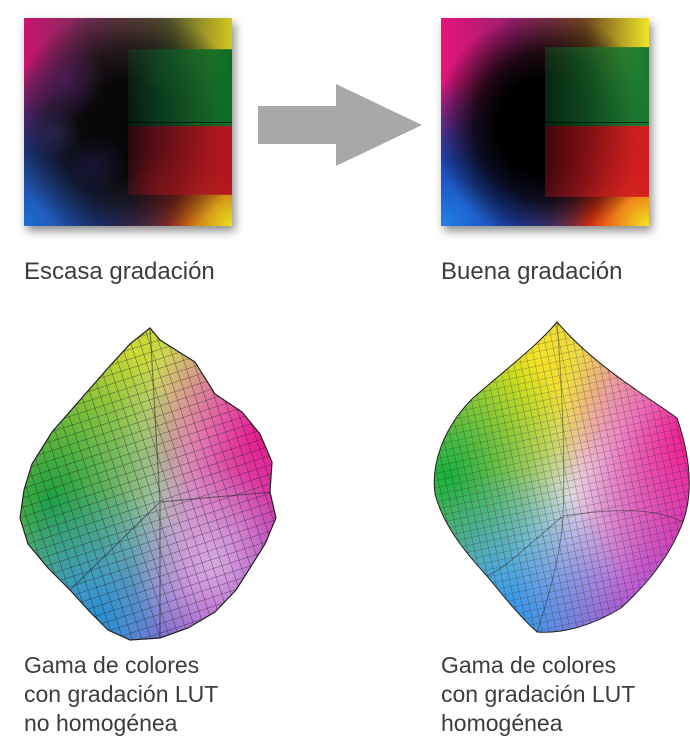 The height and width of the screenshot is (739, 690). What do you see at coordinates (128, 122) in the screenshot?
I see `poor-gradation-swatch` at bounding box center [128, 122].